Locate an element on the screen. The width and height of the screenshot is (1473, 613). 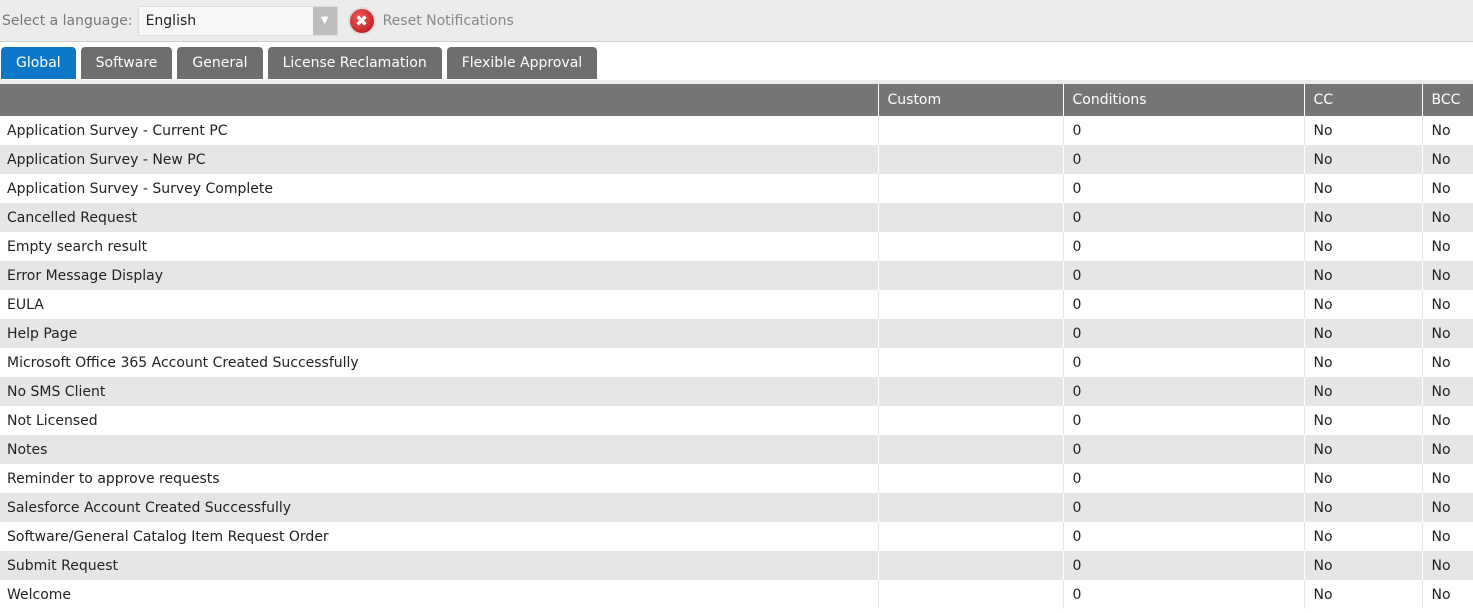
table-row: EULA 0 No No is located at coordinates (736, 304).